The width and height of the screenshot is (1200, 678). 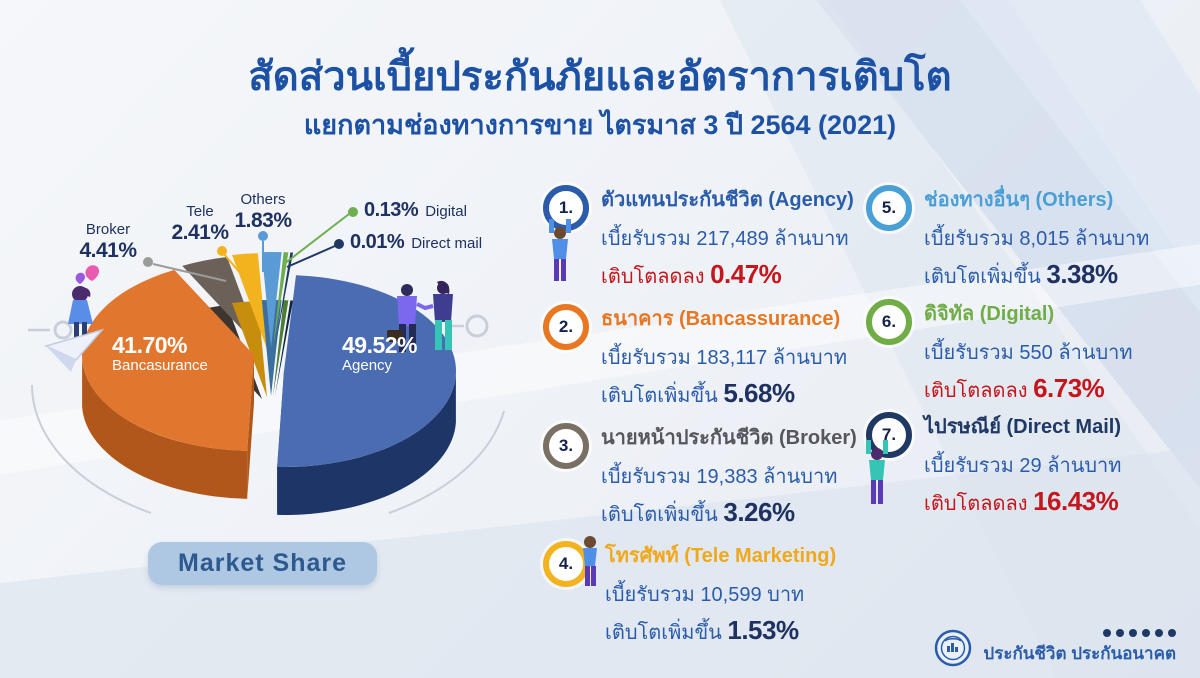 What do you see at coordinates (420, 316) in the screenshot?
I see `businesspeople-illustration` at bounding box center [420, 316].